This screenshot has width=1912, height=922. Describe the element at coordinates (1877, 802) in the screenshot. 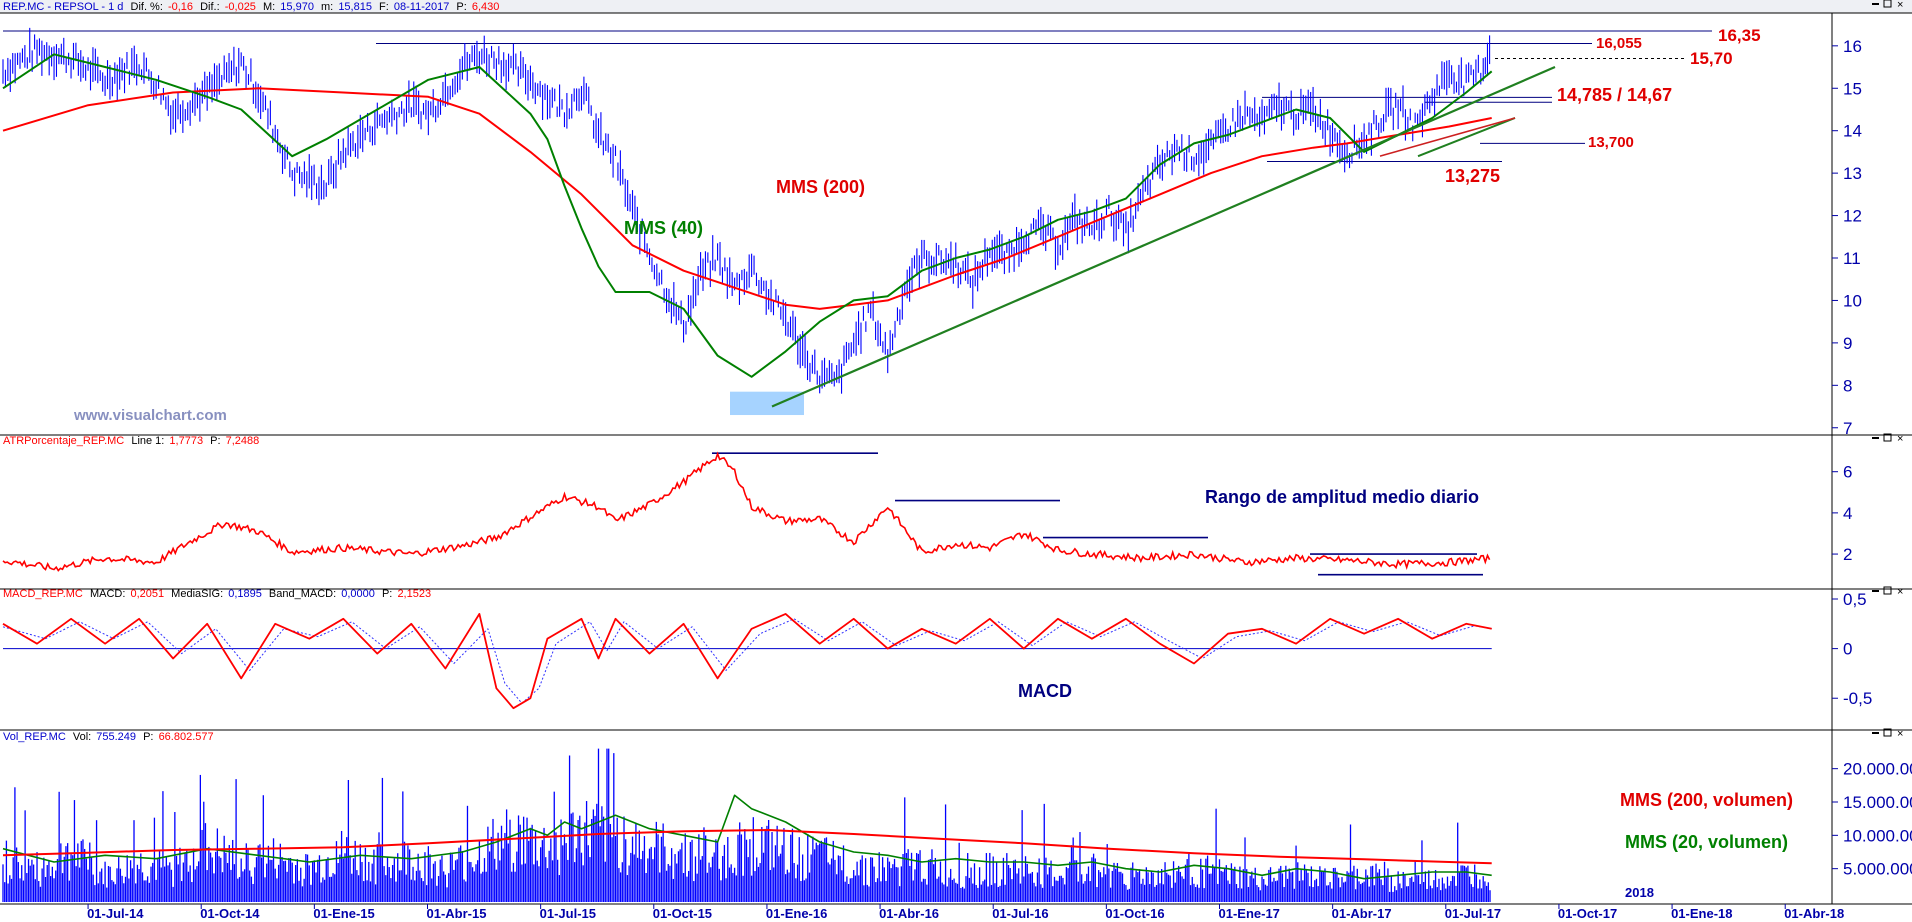

I see `volume-tick-label: 15.000.000` at that location.